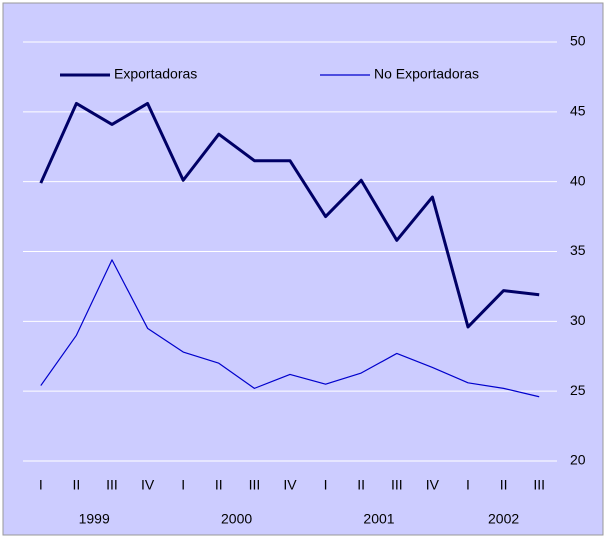  Describe the element at coordinates (426, 74) in the screenshot. I see `legend-label: No Exportadoras` at that location.